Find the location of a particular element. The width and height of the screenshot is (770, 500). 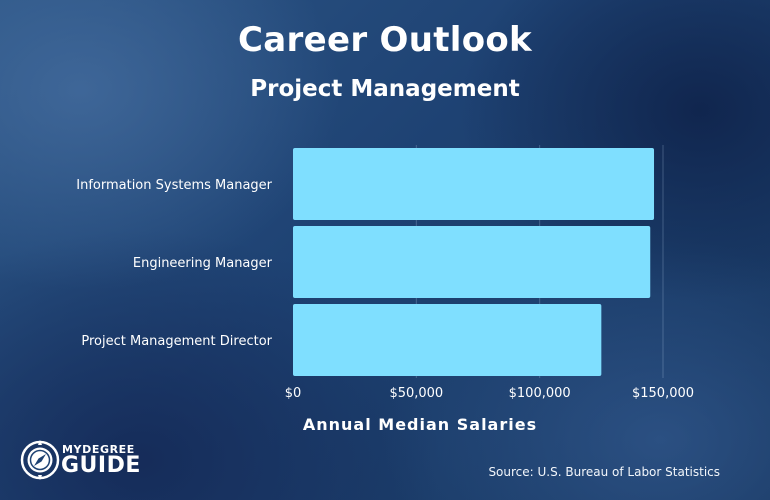

x-tick-label: $100,000 is located at coordinates (540, 393).